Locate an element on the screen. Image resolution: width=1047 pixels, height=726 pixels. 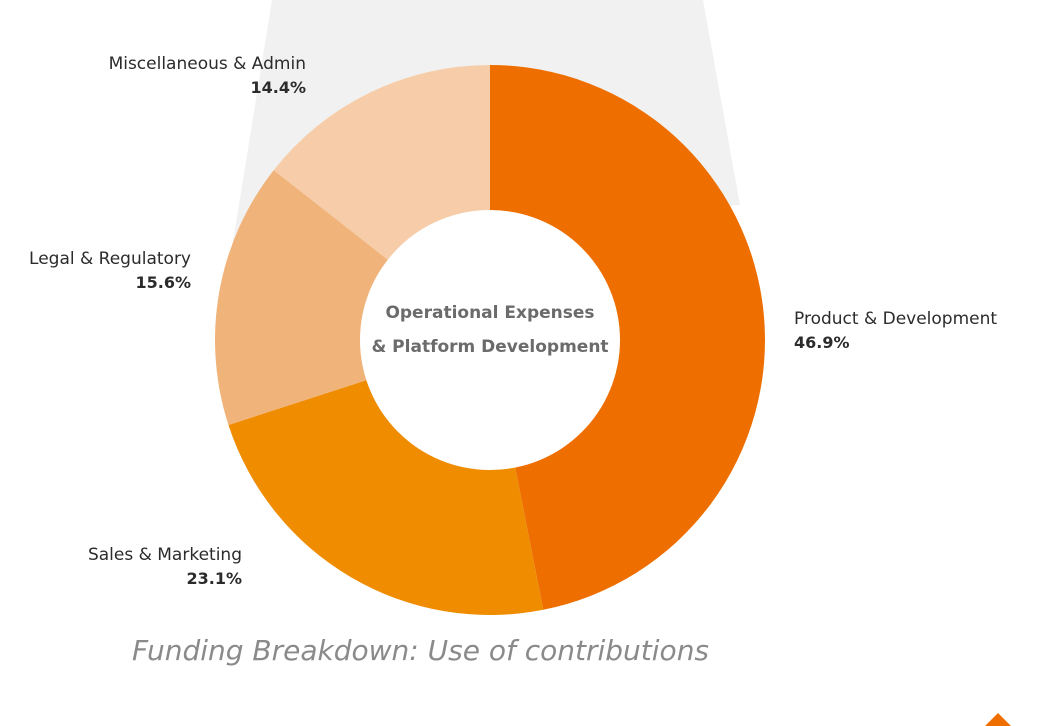
chart-caption: Funding Breakdown: Use of contributions is located at coordinates (421, 650).